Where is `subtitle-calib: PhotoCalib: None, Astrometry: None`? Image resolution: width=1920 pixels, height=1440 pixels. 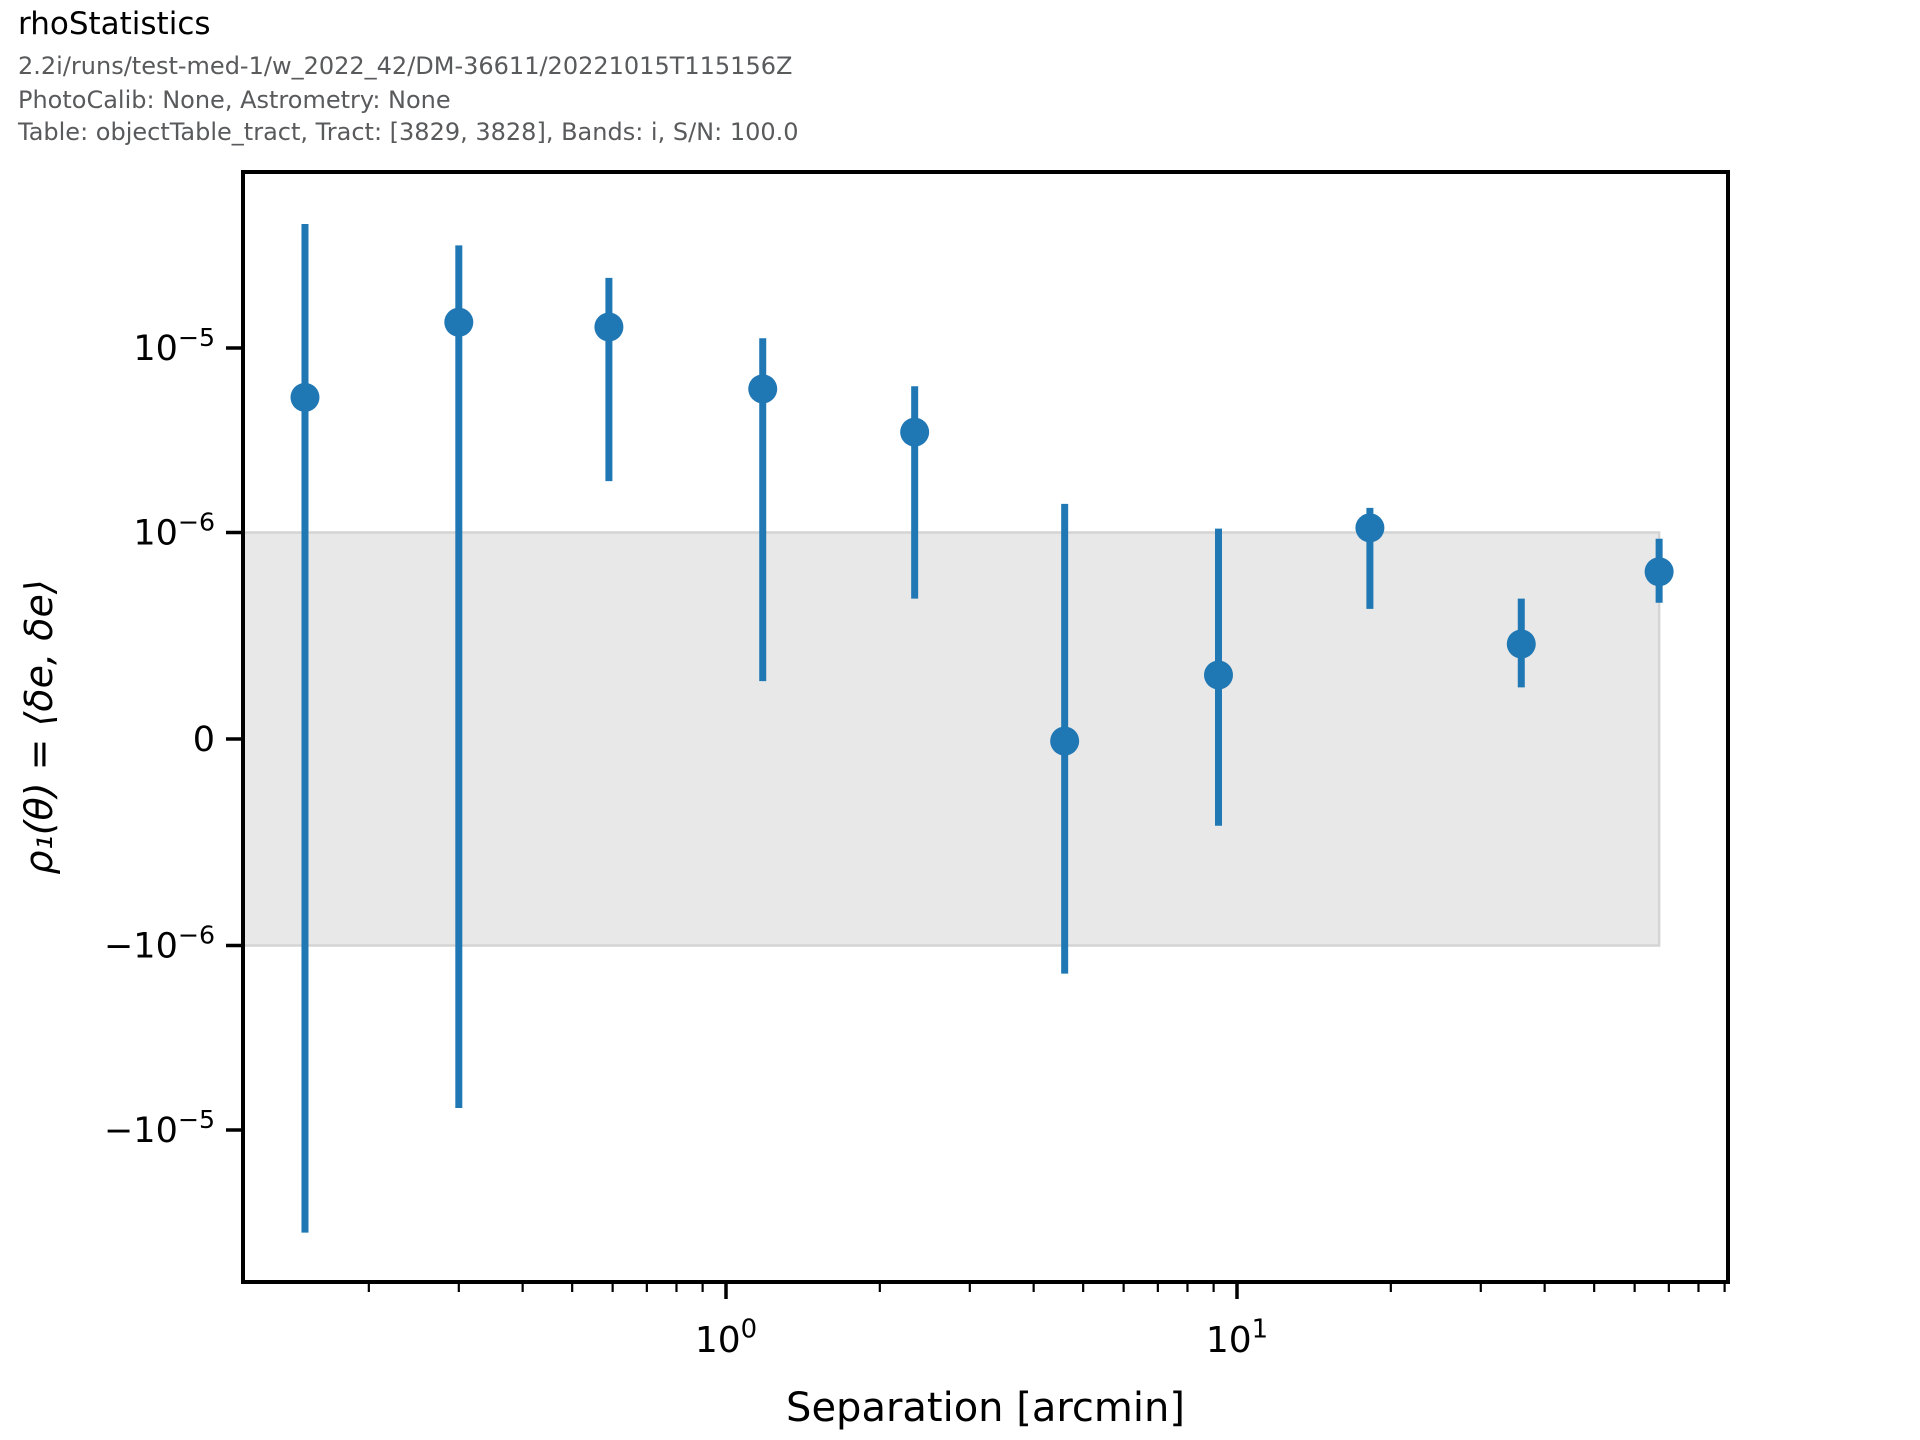
subtitle-calib: PhotoCalib: None, Astrometry: None is located at coordinates (234, 100).